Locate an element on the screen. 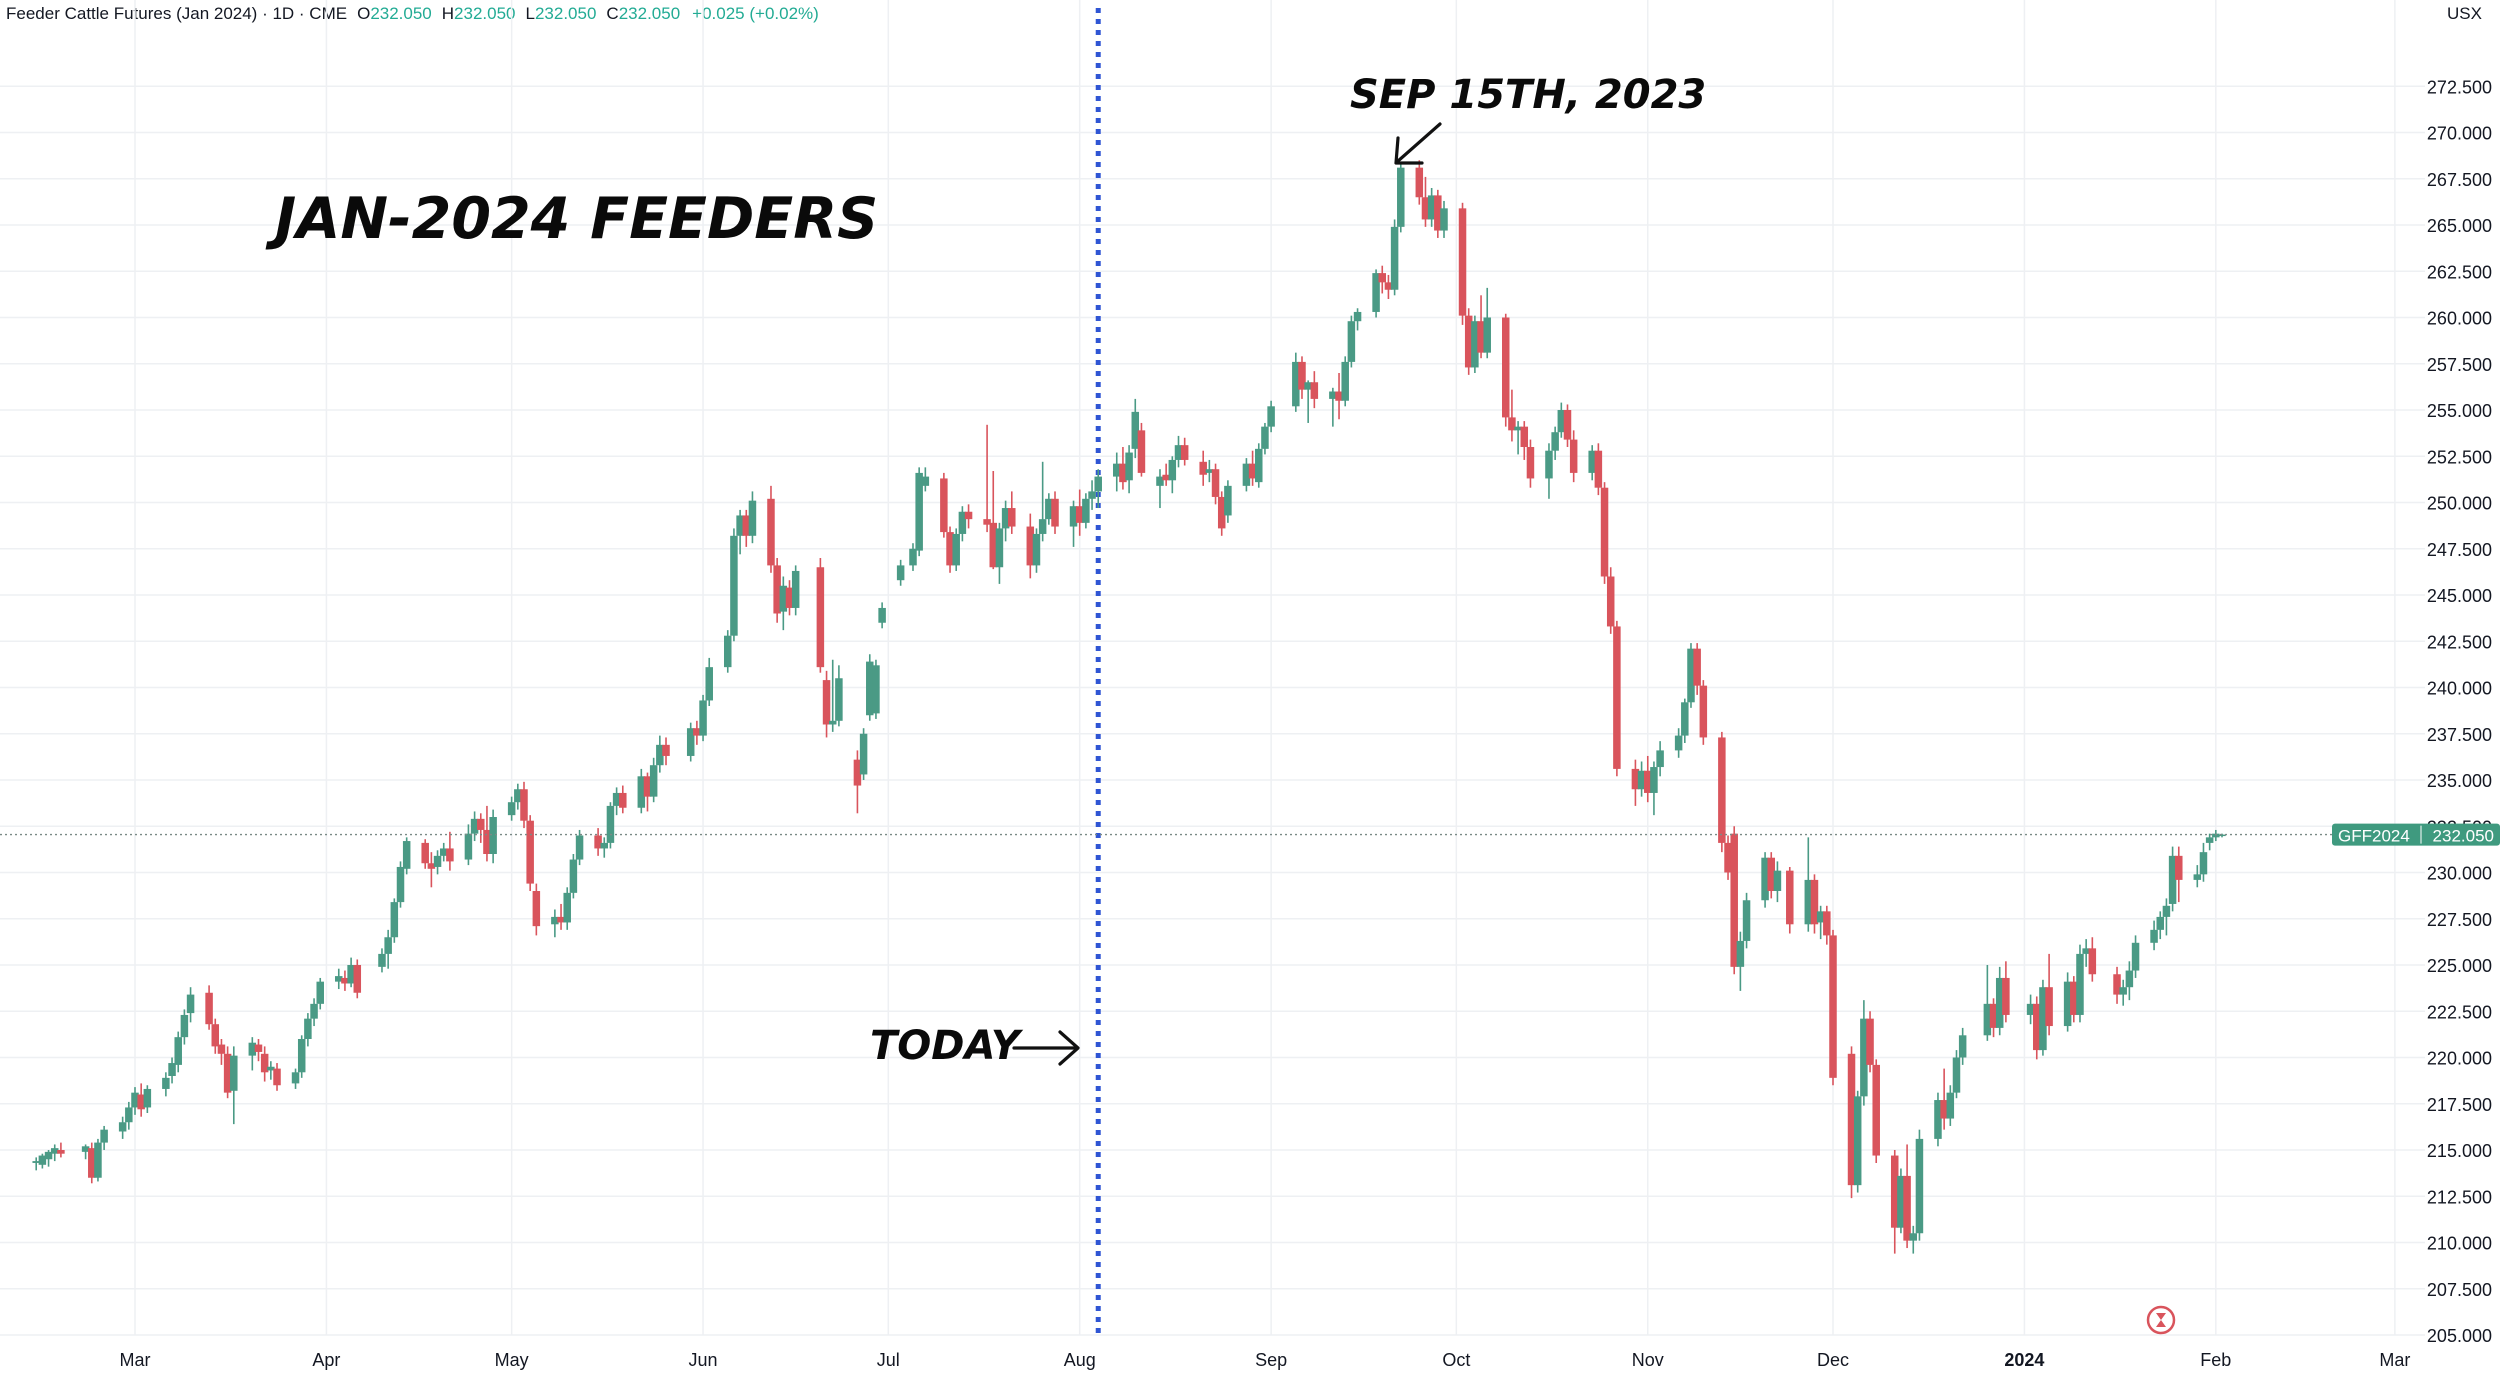  y-tick-label: 237.500 is located at coordinates (2459, 735).